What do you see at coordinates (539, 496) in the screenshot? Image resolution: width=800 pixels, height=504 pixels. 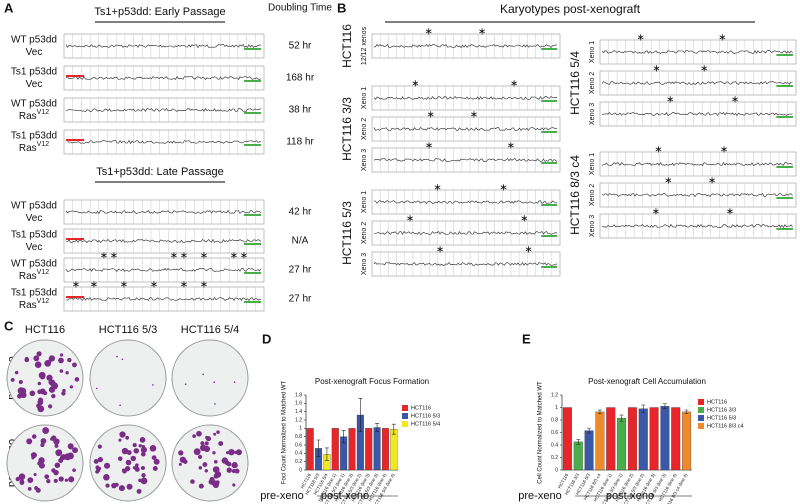 I see `group-label: pre-xeno` at bounding box center [539, 496].